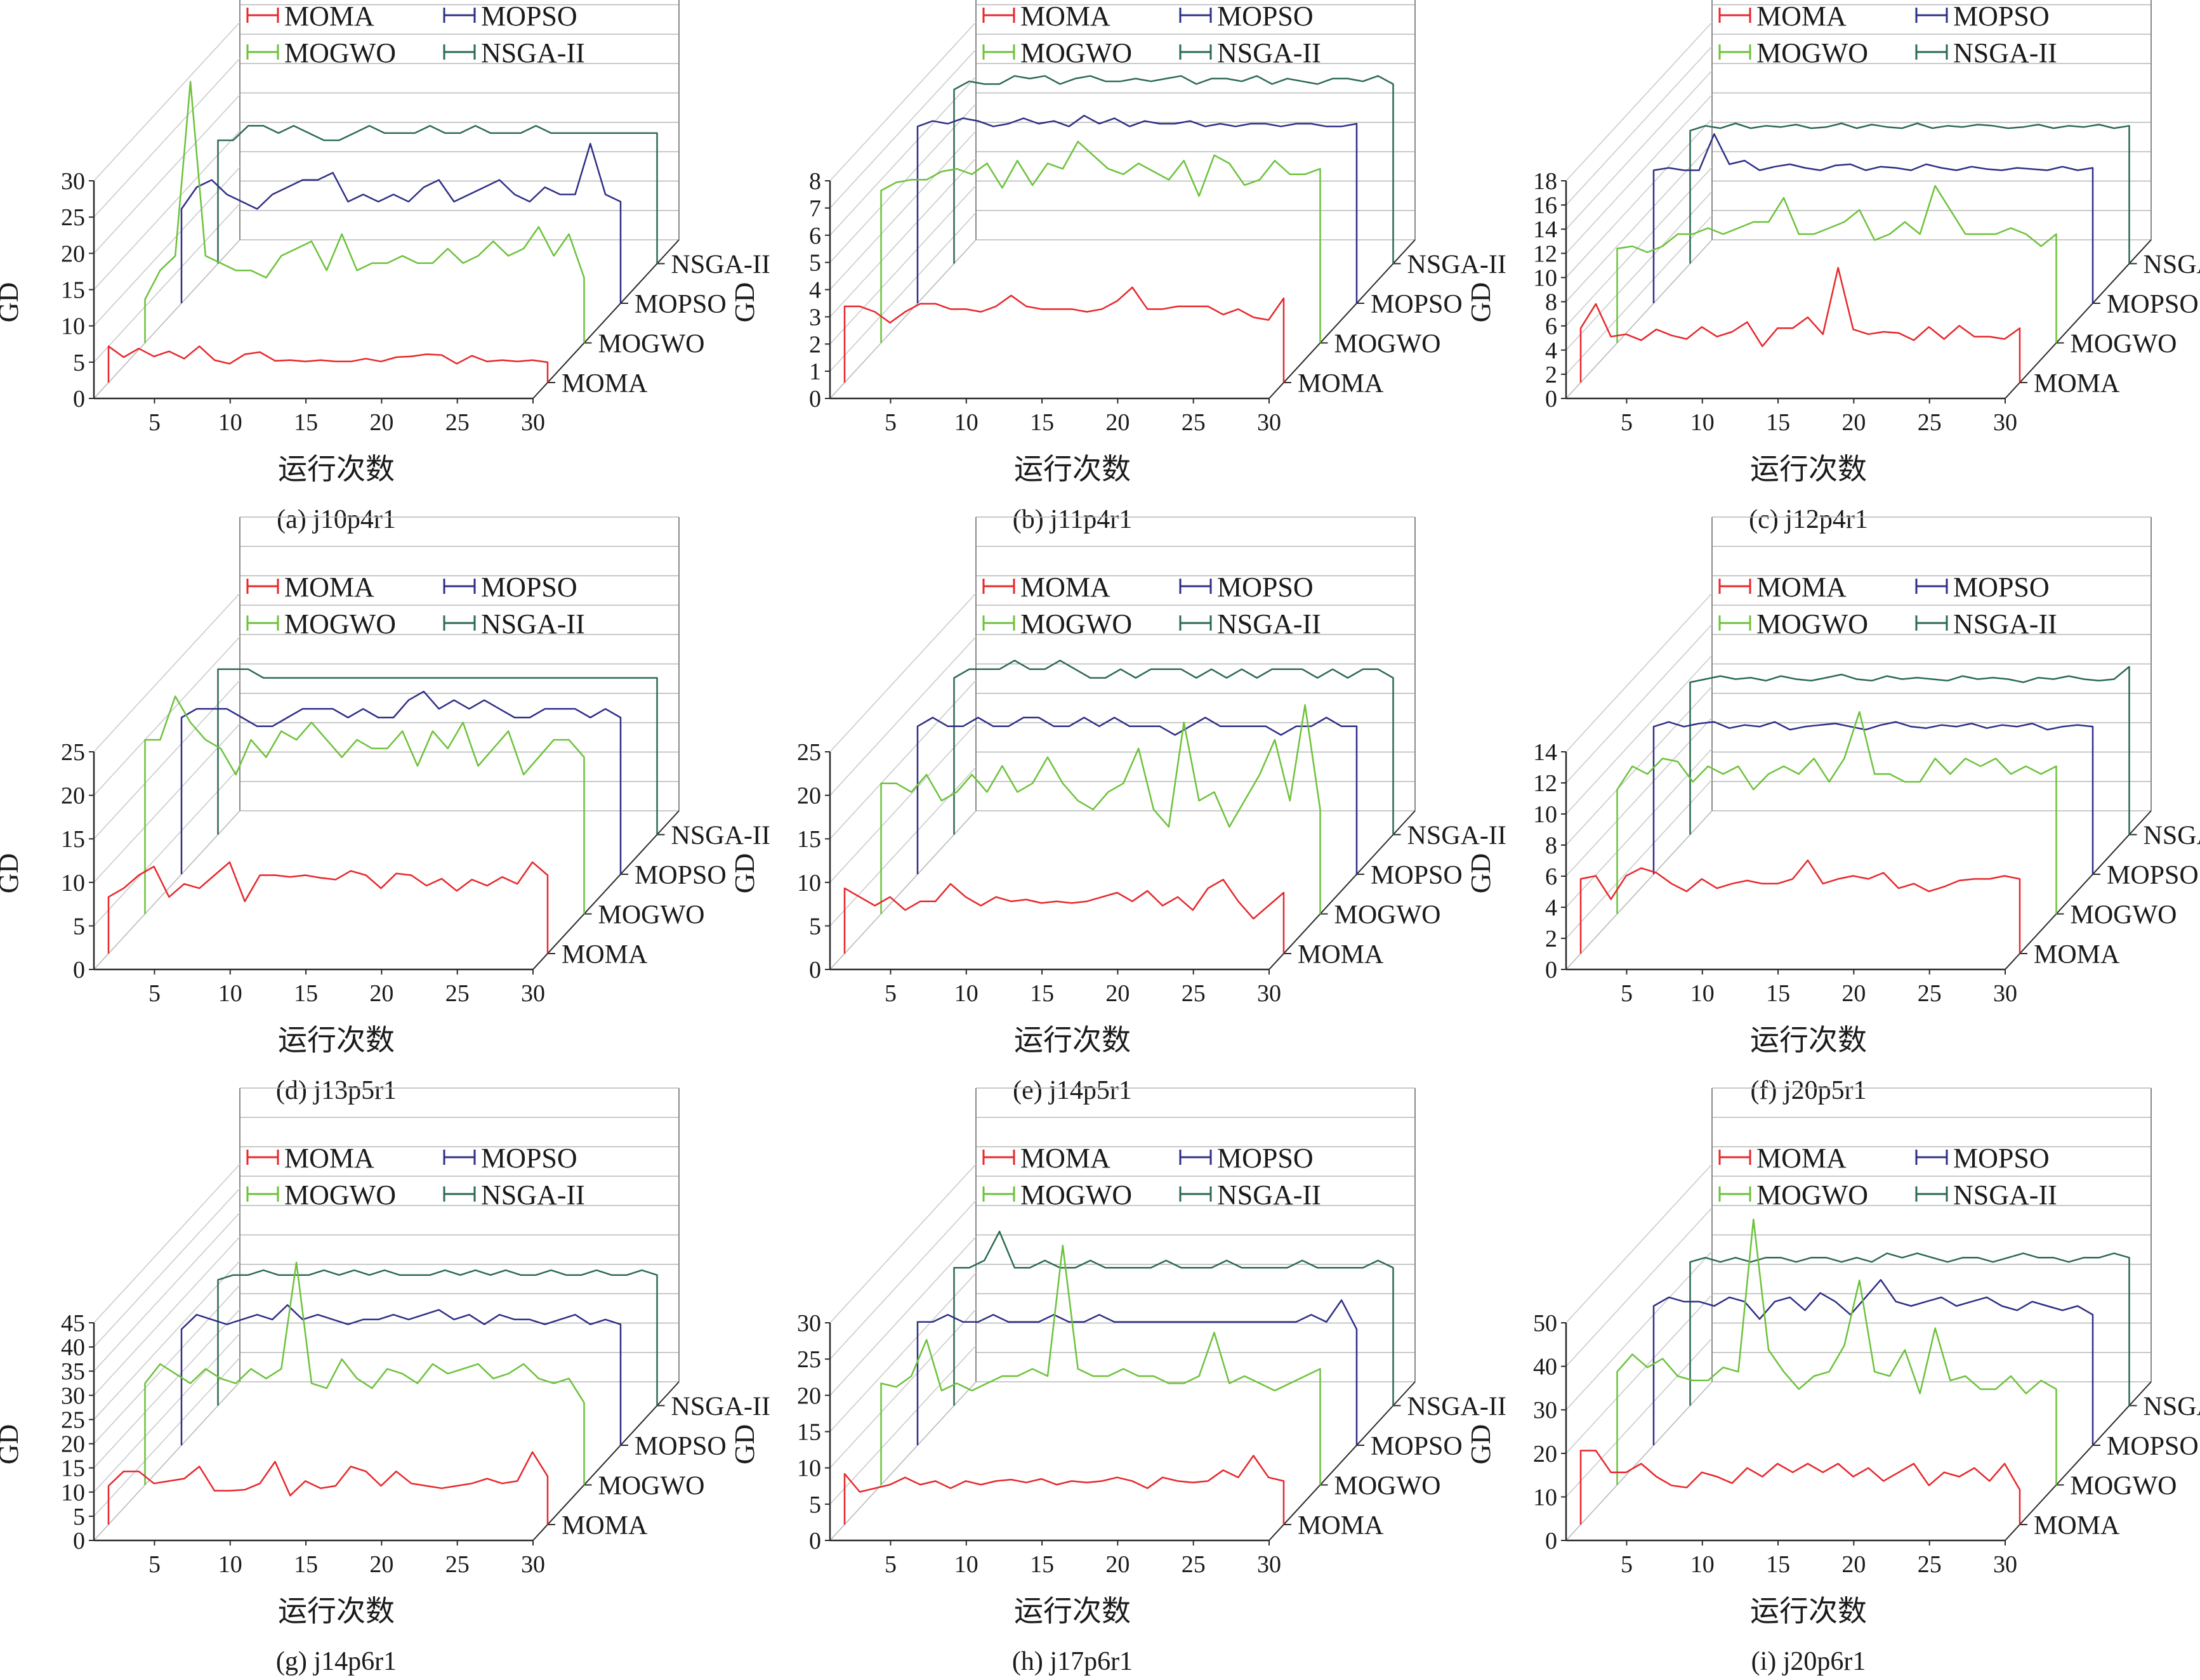 The height and width of the screenshot is (1680, 2200). Describe the element at coordinates (306, 422) in the screenshot. I see `x-tick-label: 15` at that location.